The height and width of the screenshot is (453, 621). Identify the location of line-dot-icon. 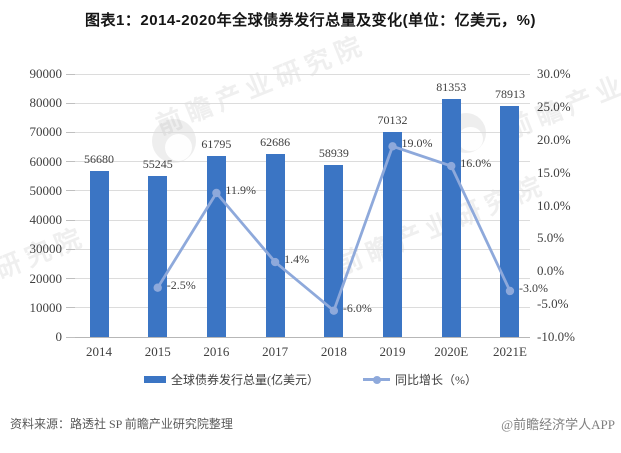
(377, 379).